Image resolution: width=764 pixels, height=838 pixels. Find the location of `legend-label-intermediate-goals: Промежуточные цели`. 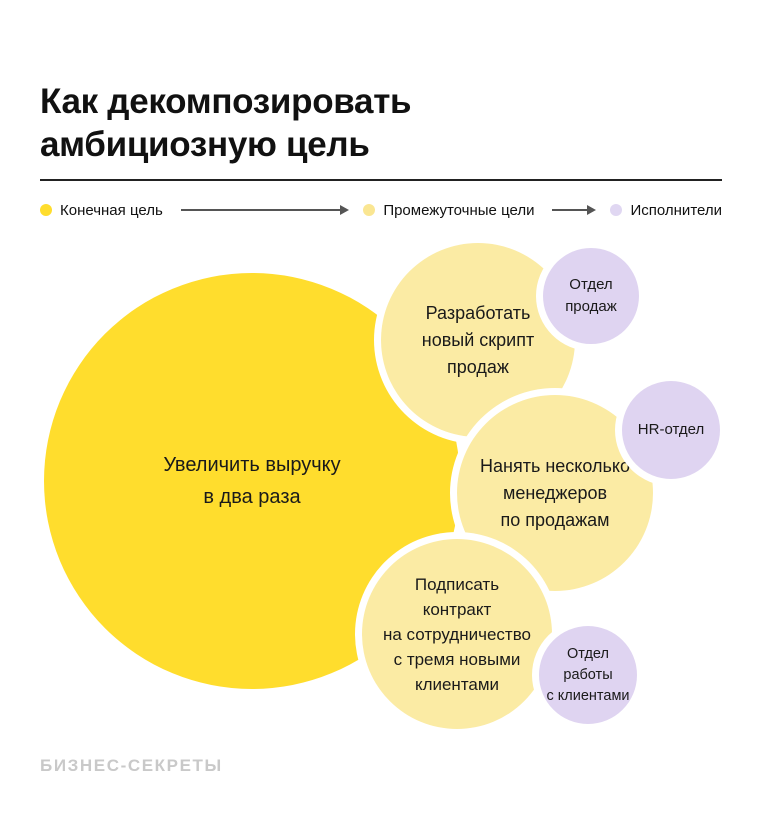

legend-label-intermediate-goals: Промежуточные цели is located at coordinates (459, 210).